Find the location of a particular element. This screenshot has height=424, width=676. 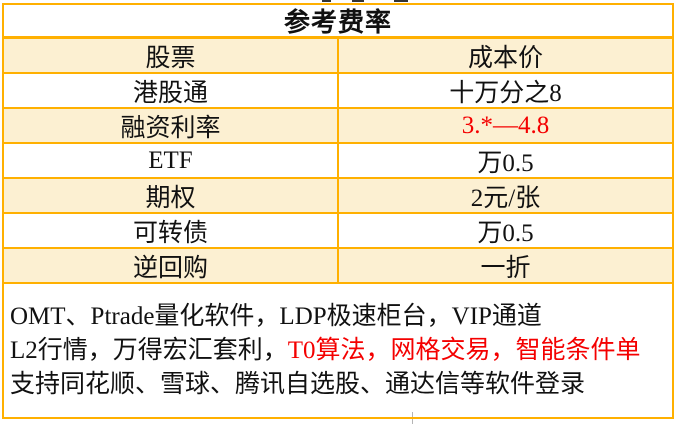

row-value: 一折 is located at coordinates (505, 268).